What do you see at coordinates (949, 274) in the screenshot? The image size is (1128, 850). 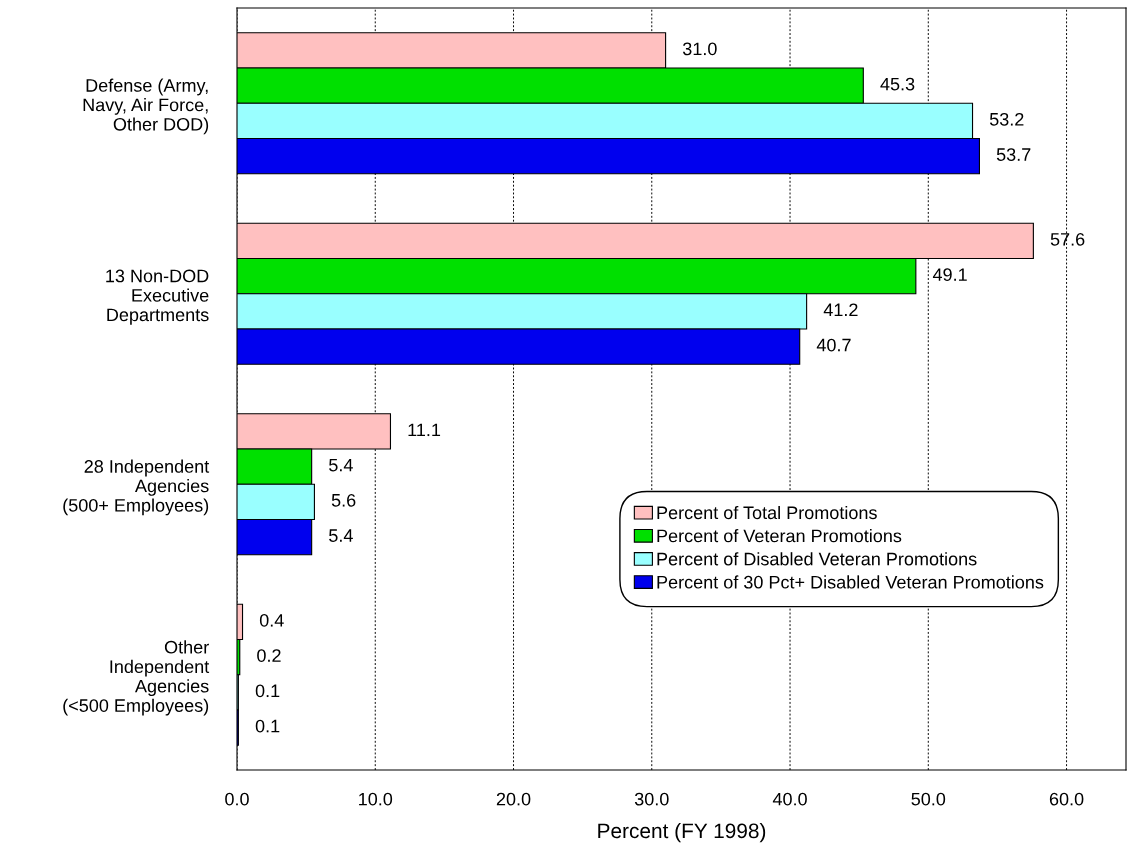 I see `data-label: 49.1` at bounding box center [949, 274].